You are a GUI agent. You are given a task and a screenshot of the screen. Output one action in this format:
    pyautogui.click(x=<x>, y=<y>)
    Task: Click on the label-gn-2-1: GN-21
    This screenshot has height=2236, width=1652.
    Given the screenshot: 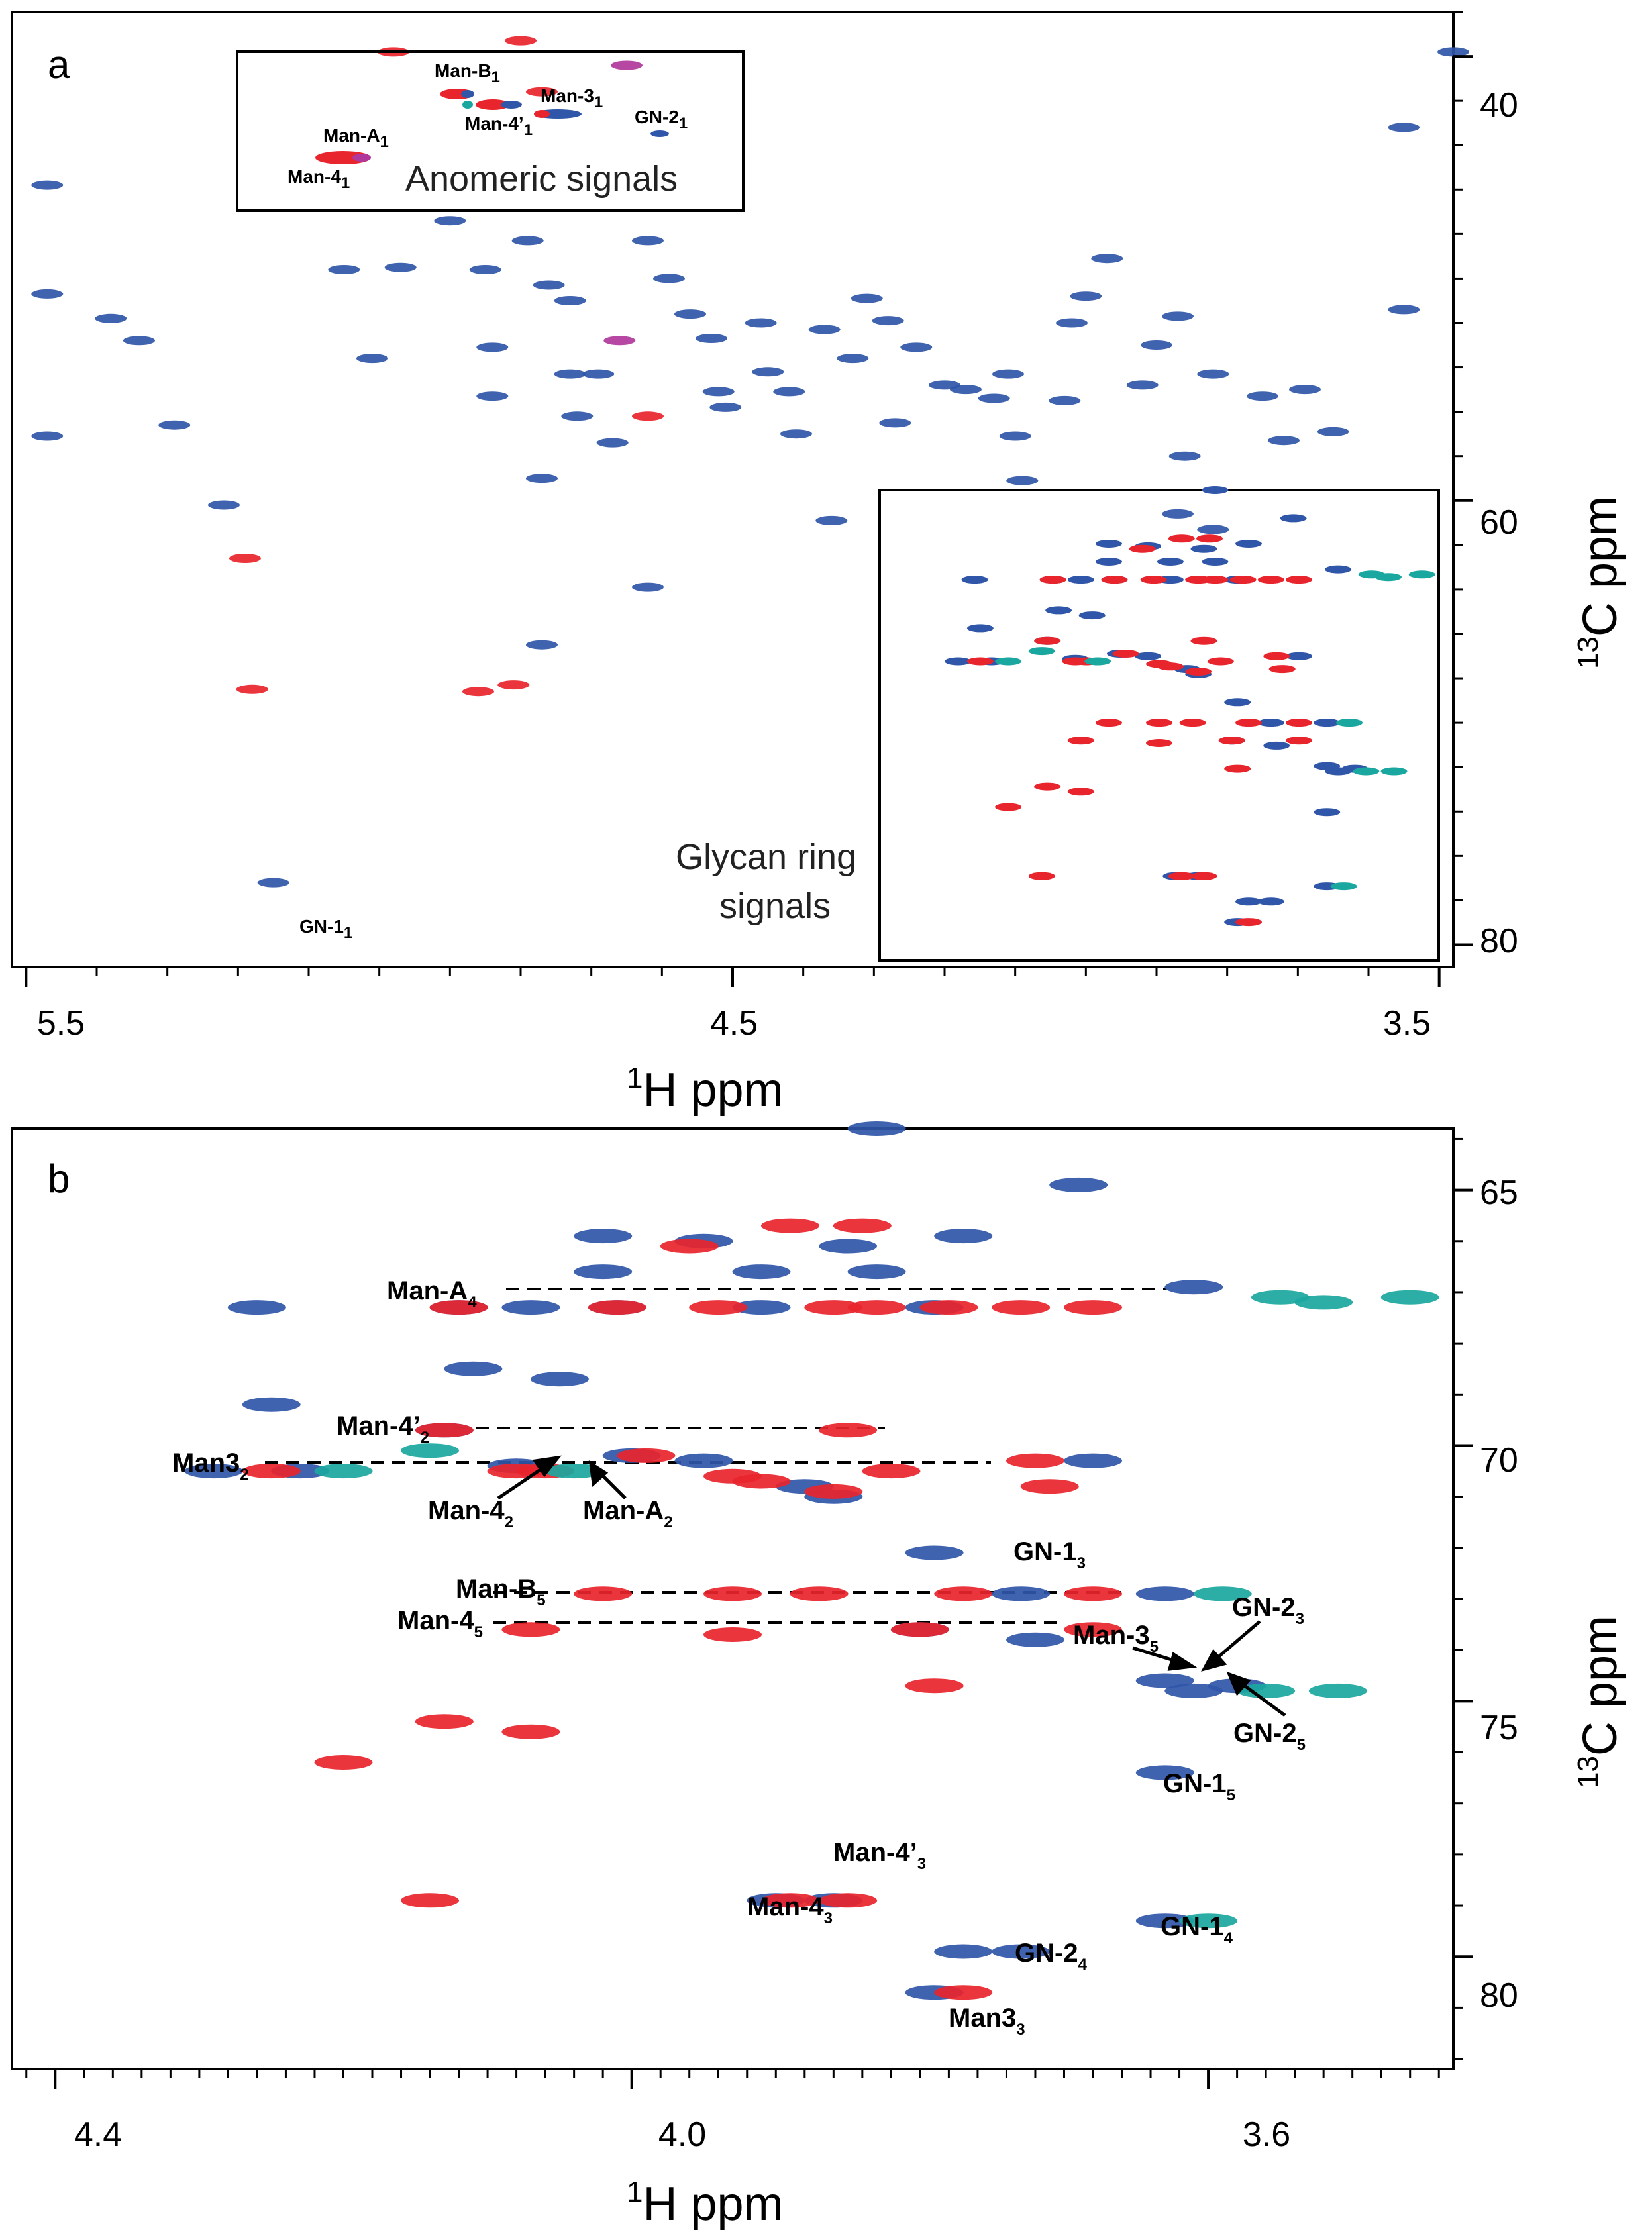 What is the action you would take?
    pyautogui.click(x=661, y=119)
    